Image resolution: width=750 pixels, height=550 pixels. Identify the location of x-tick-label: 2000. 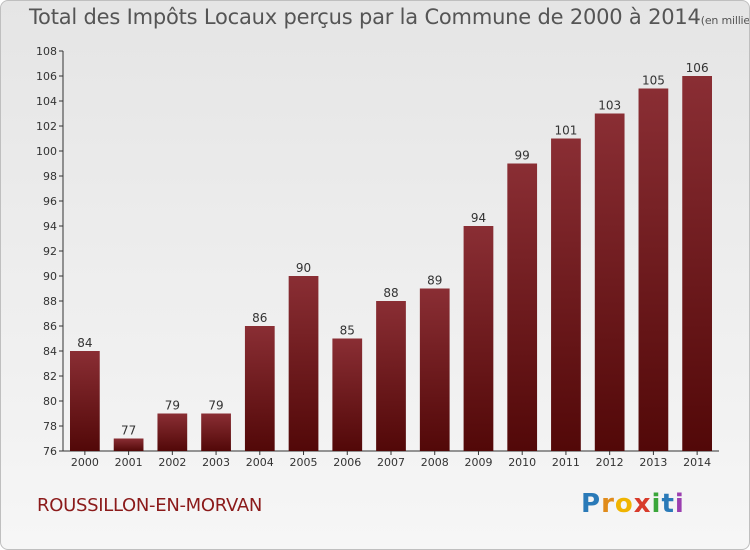
(85, 462).